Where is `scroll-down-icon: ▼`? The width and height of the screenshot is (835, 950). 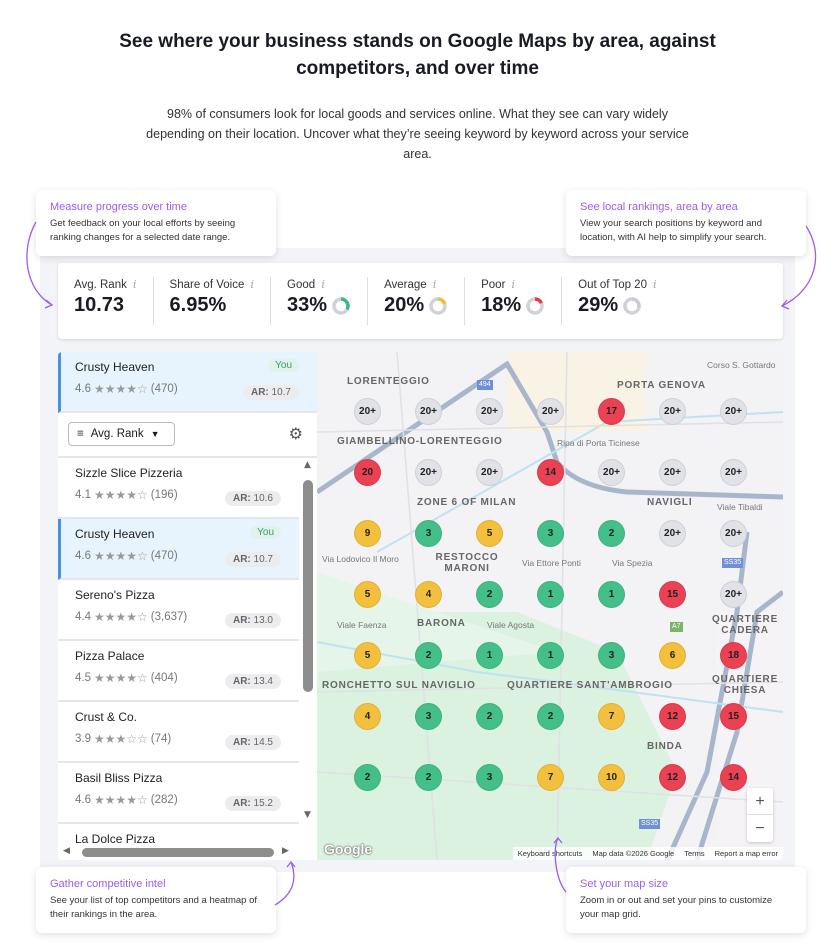
scroll-down-icon: ▼ is located at coordinates (307, 815).